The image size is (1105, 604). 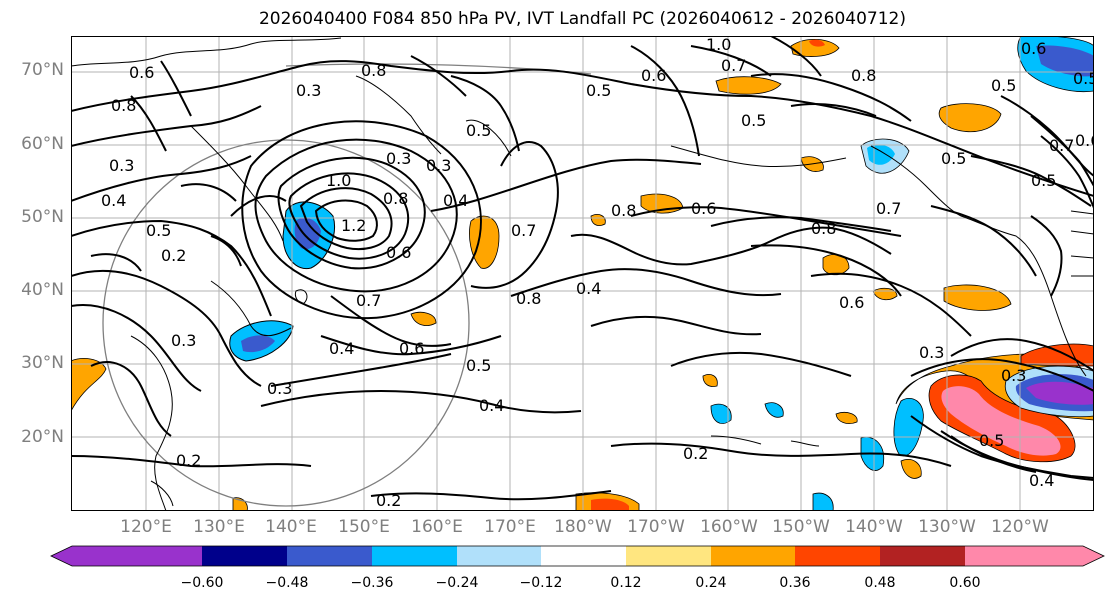 What do you see at coordinates (338, 180) in the screenshot?
I see `contour-label: 1.0` at bounding box center [338, 180].